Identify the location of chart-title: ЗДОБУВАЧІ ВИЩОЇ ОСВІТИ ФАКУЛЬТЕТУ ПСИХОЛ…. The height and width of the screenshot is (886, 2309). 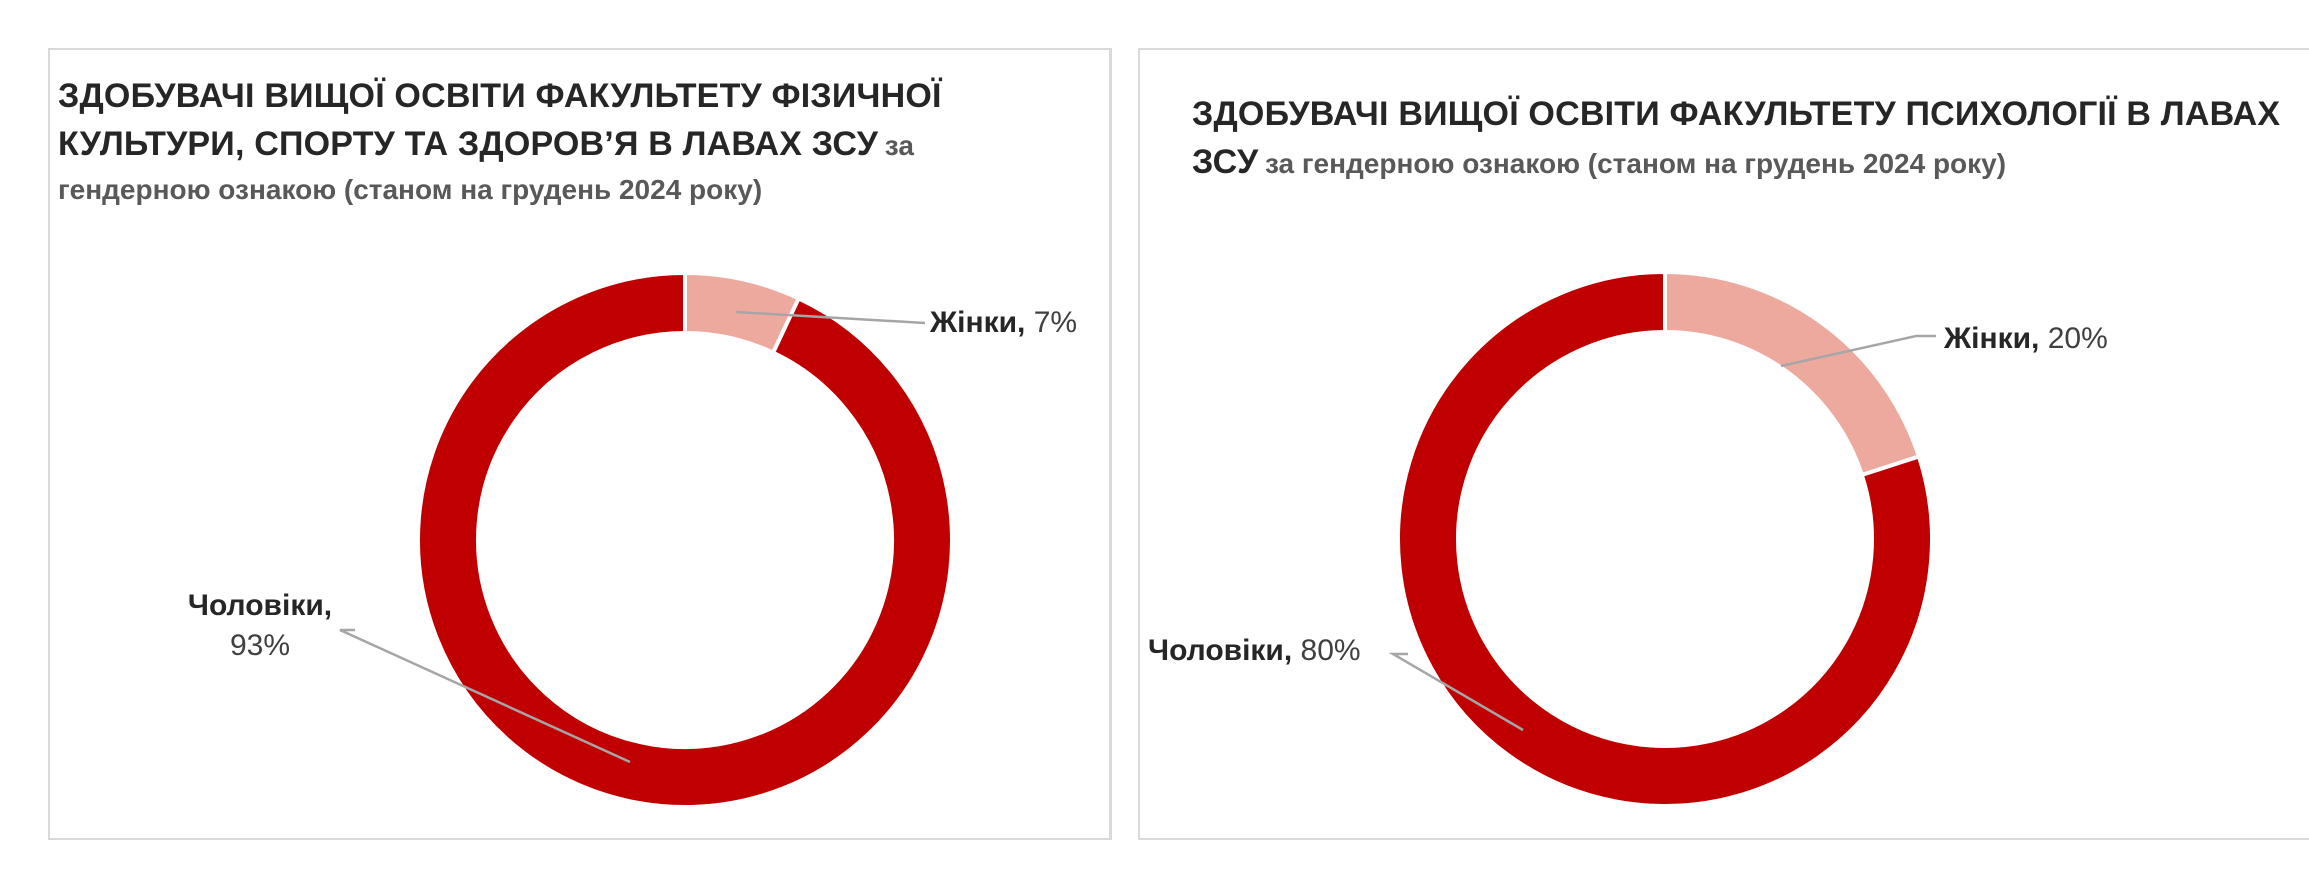
(1750, 138).